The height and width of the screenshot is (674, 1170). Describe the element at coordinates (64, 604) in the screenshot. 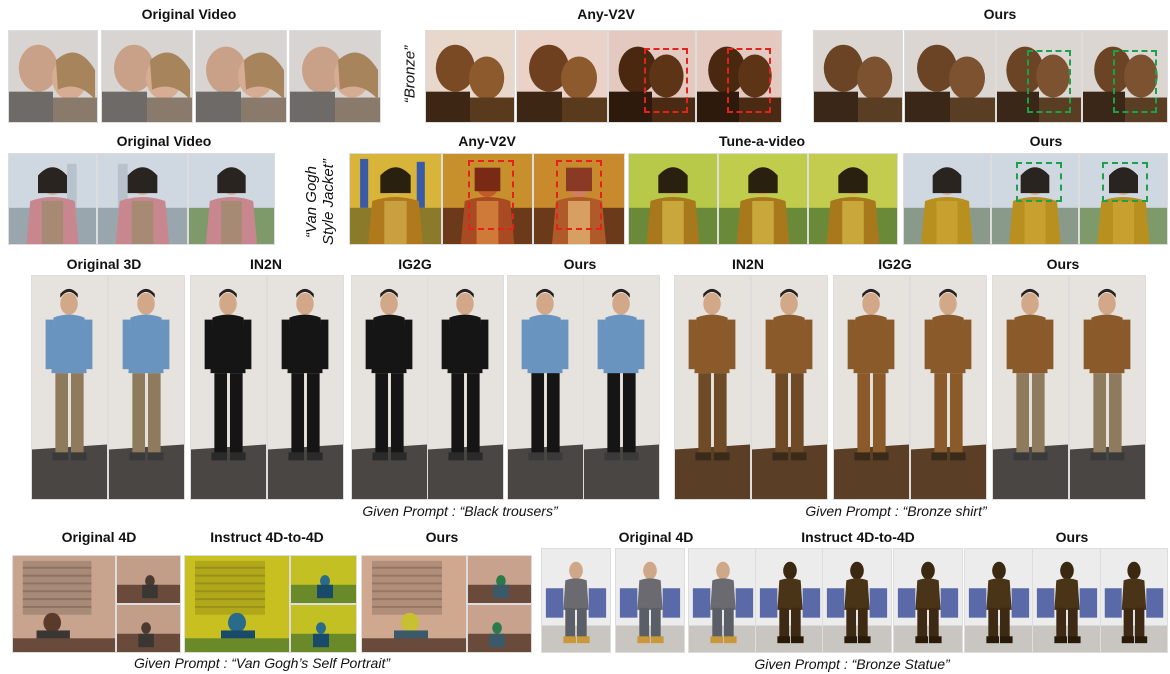

I see `room-original-main` at that location.